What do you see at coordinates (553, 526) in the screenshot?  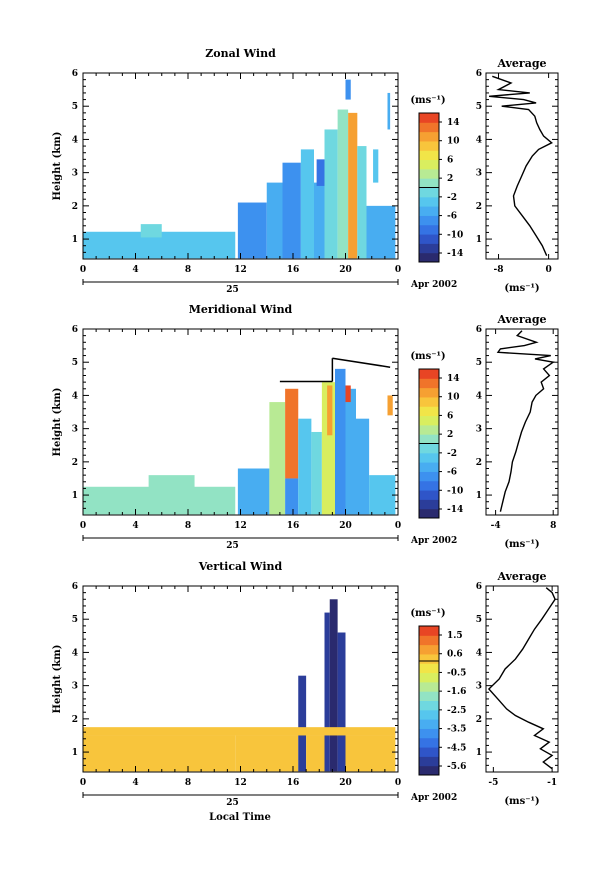 I see `profile-x-tick-label: 8` at bounding box center [553, 526].